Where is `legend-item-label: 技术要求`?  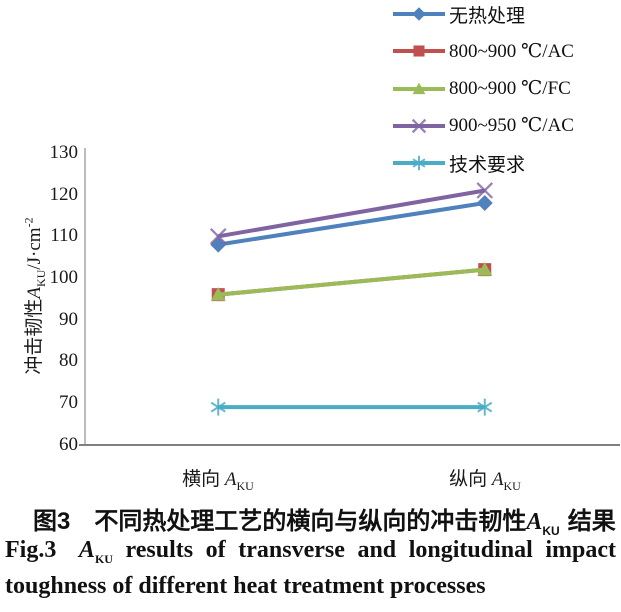
legend-item-label: 技术要求 is located at coordinates (487, 165).